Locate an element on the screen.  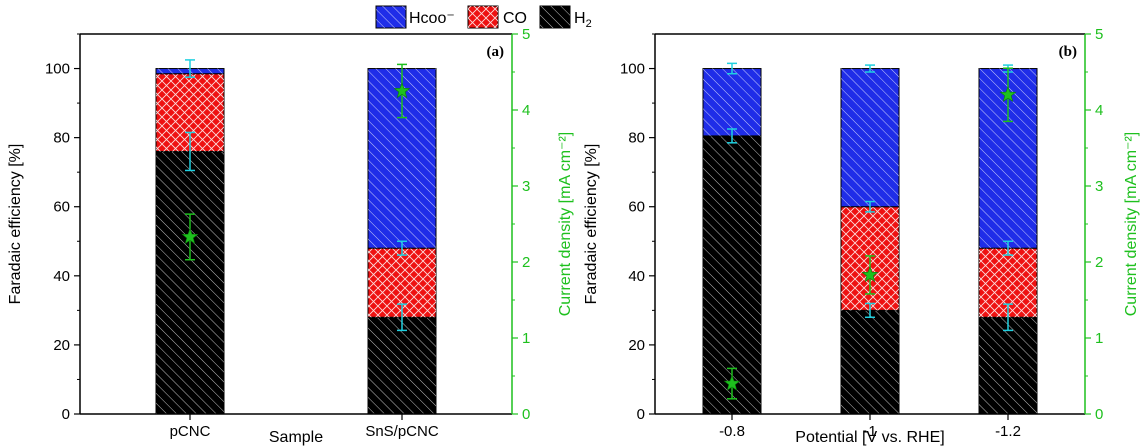
x-axis-title: Sample is located at coordinates (296, 437).